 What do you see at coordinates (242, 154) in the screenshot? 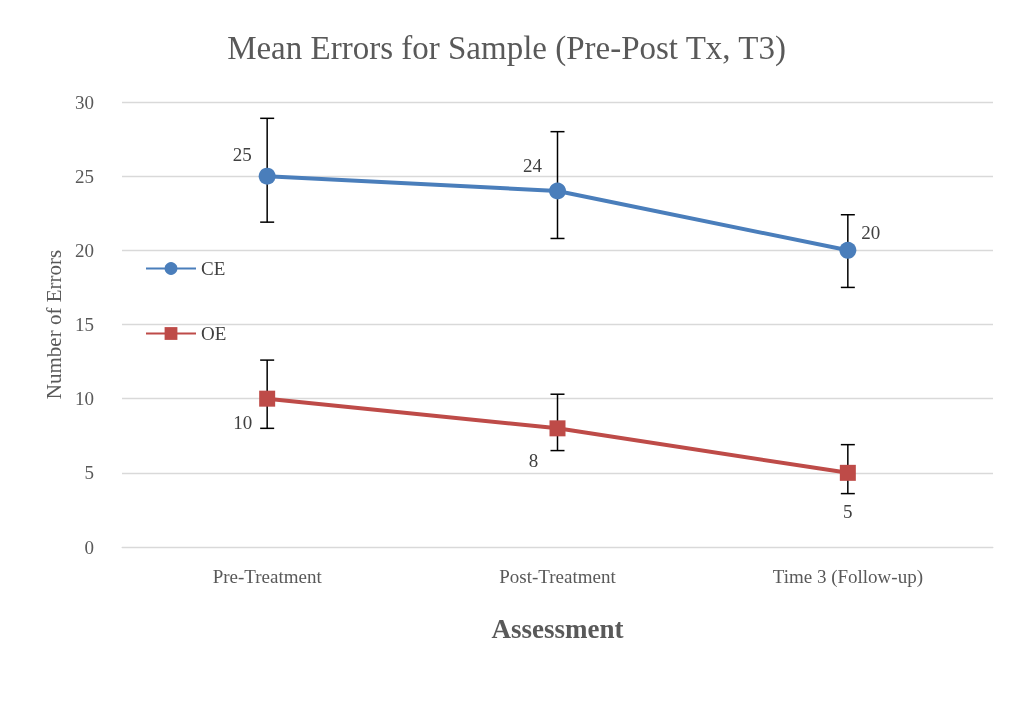
I see `data-label: 25` at bounding box center [242, 154].